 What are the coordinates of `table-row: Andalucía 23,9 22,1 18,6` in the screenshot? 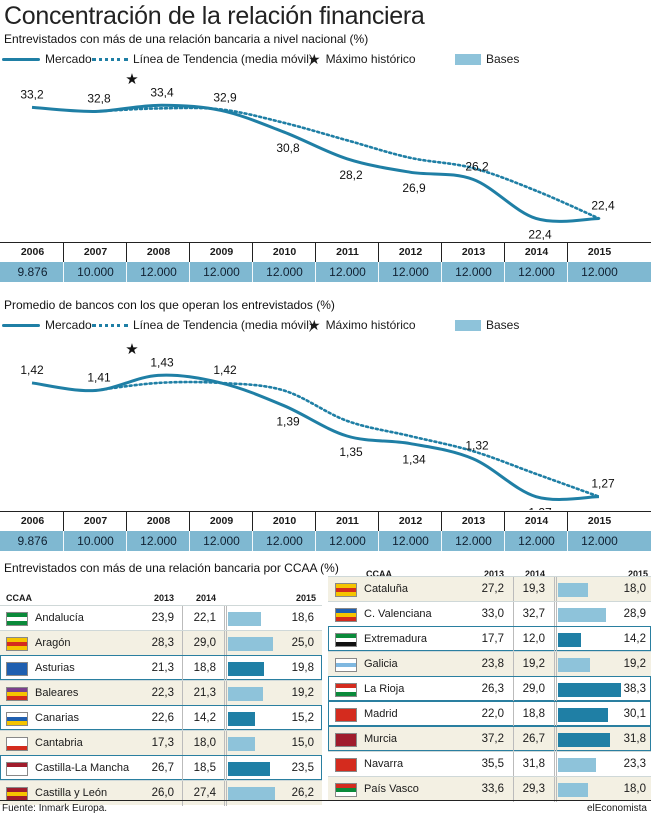 It's located at (161, 618).